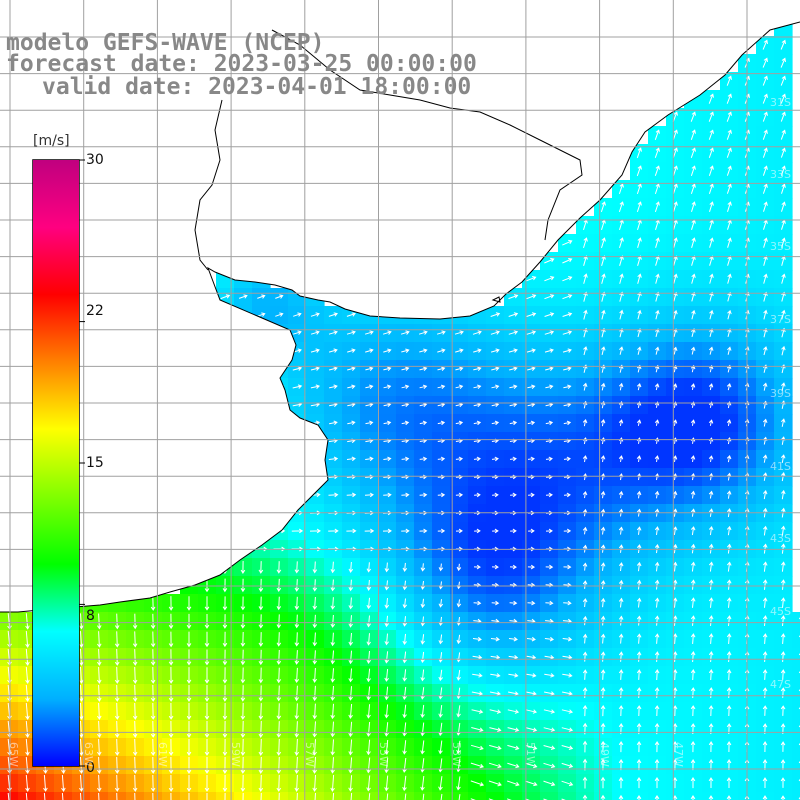 This screenshot has width=800, height=800. I want to click on lon-label: 65W, so click(13, 754).